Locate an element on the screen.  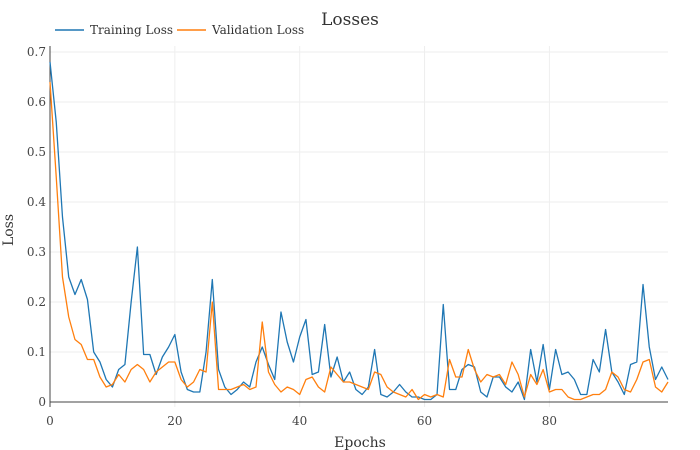
x-axis-title: Epochs is located at coordinates (360, 442).